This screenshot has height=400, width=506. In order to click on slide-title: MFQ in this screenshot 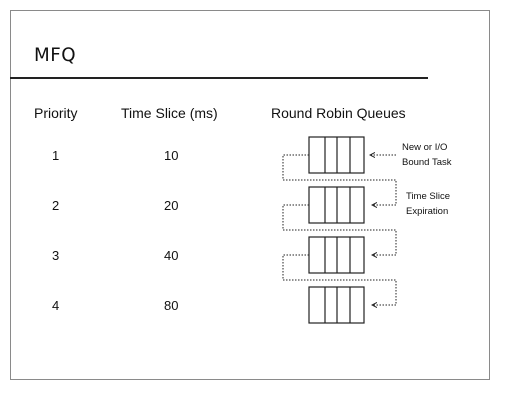, I will do `click(55, 55)`.